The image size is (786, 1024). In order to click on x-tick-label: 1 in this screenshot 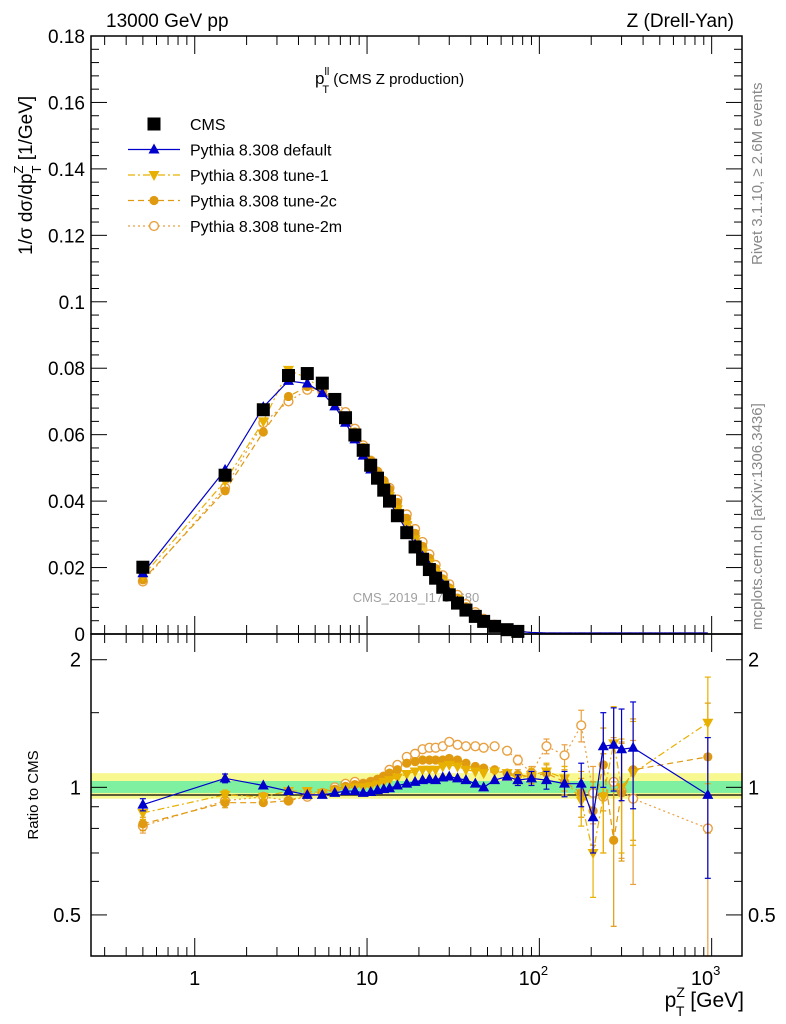, I will do `click(194, 979)`.